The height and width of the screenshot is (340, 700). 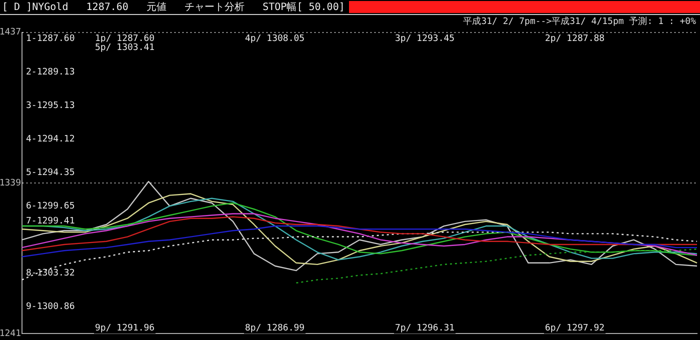 What do you see at coordinates (50, 106) in the screenshot?
I see `annotation: 3-1295.13` at bounding box center [50, 106].